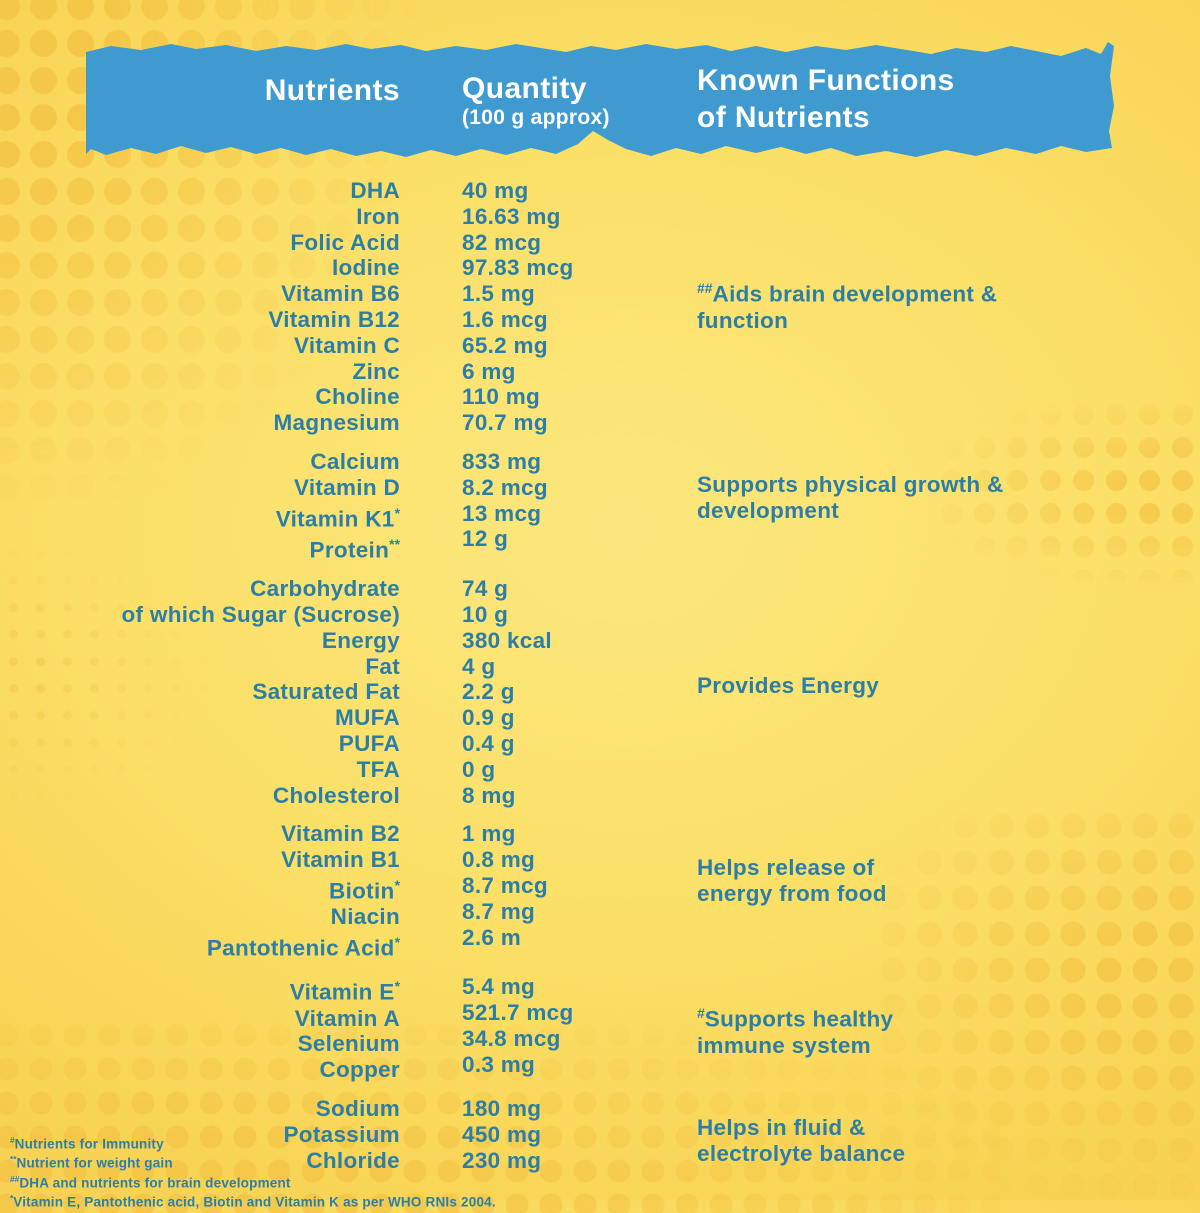 This screenshot has width=1200, height=1213. I want to click on nutrient-quantity: 833 mg, so click(502, 461).